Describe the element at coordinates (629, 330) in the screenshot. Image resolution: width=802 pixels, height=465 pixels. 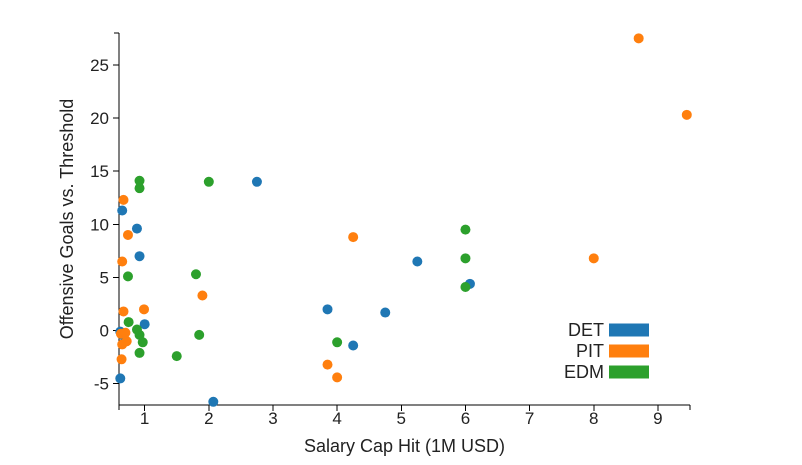
I see `legend-swatch-det` at that location.